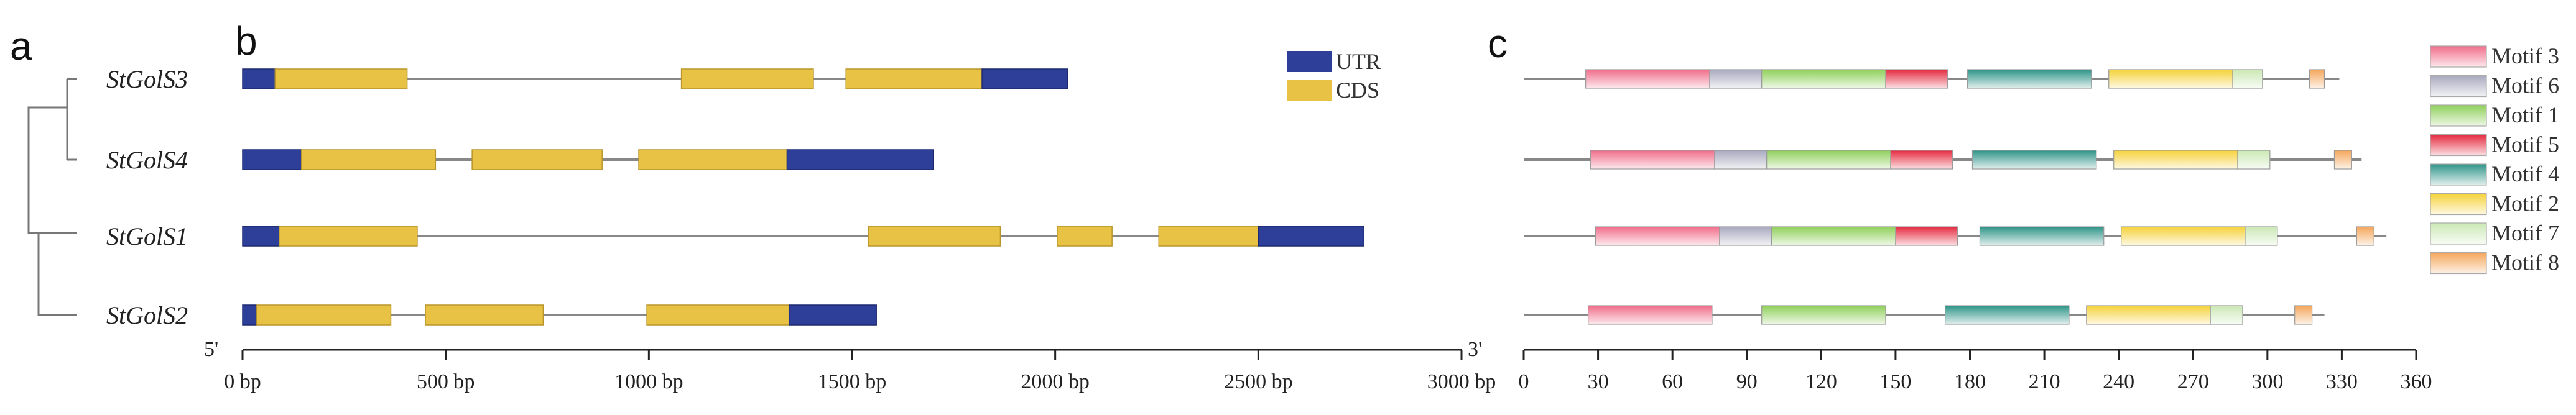 This screenshot has width=2576, height=415. I want to click on utr-legend-swatch, so click(1309, 62).